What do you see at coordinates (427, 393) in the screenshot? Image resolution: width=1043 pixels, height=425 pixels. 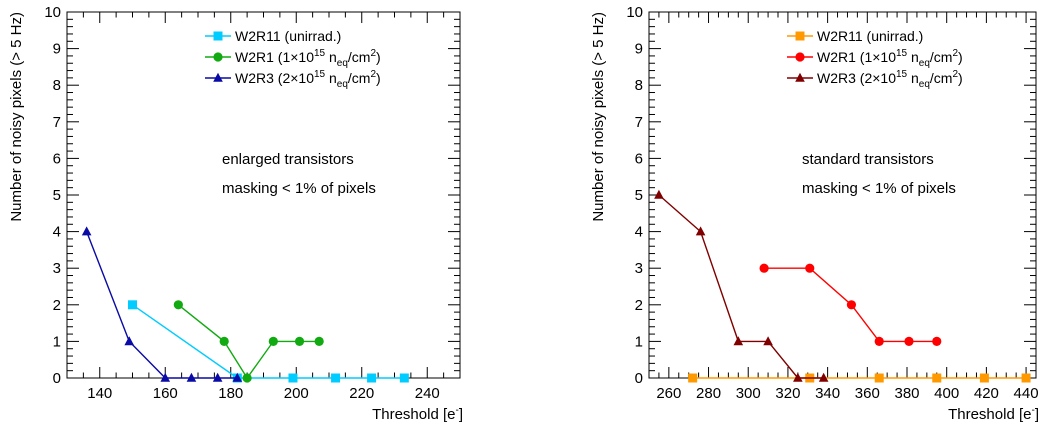 I see `x-tick-label: 240` at bounding box center [427, 393].